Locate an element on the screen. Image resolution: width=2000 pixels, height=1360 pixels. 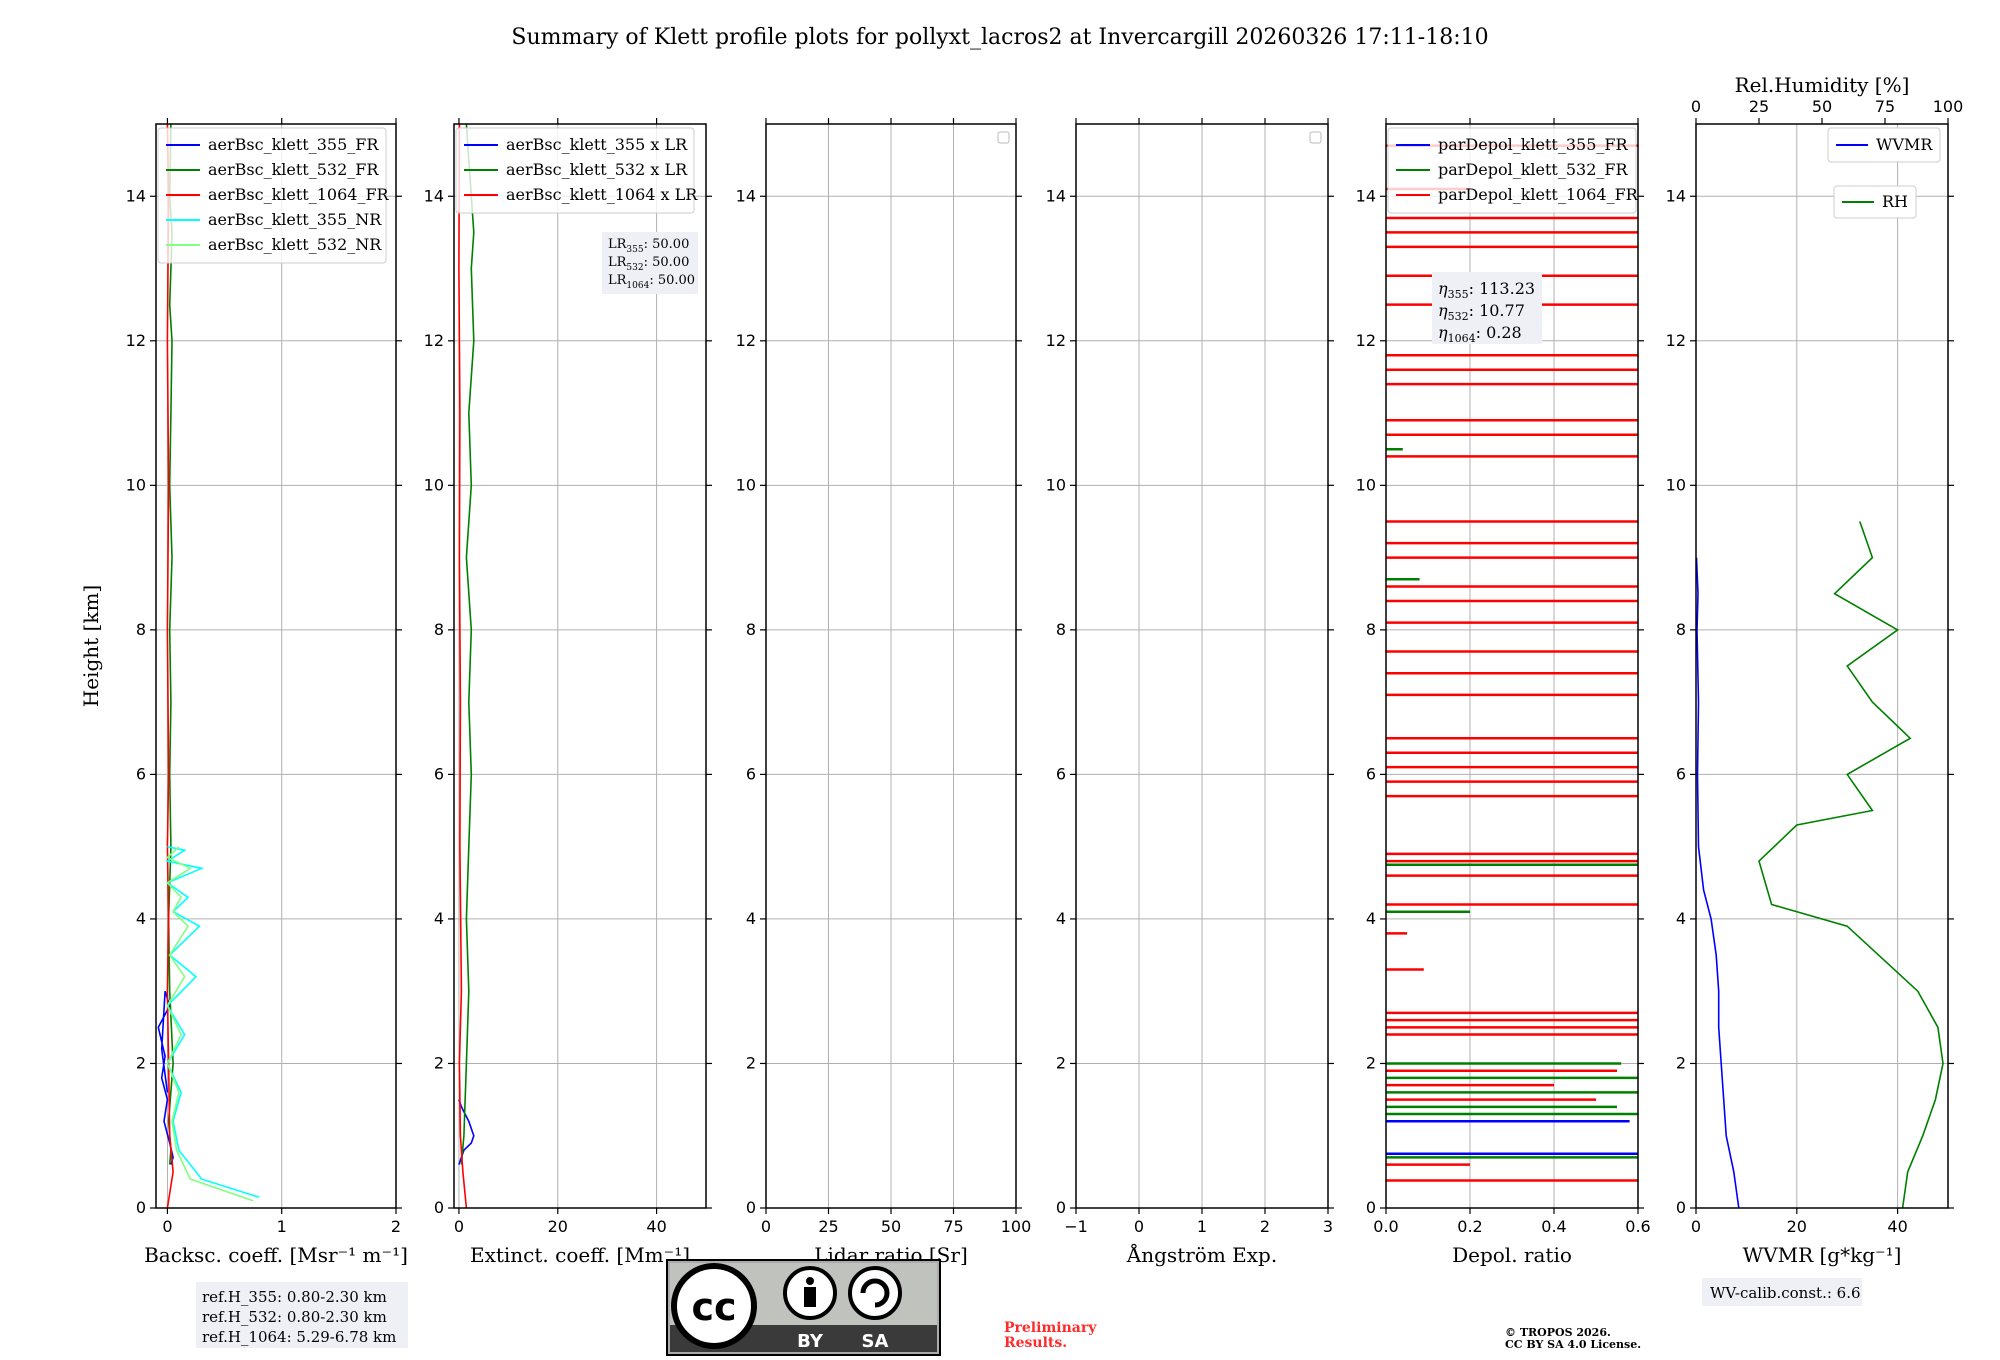
series-line-aerBsc_klett_532_FR is located at coordinates (170, 644).